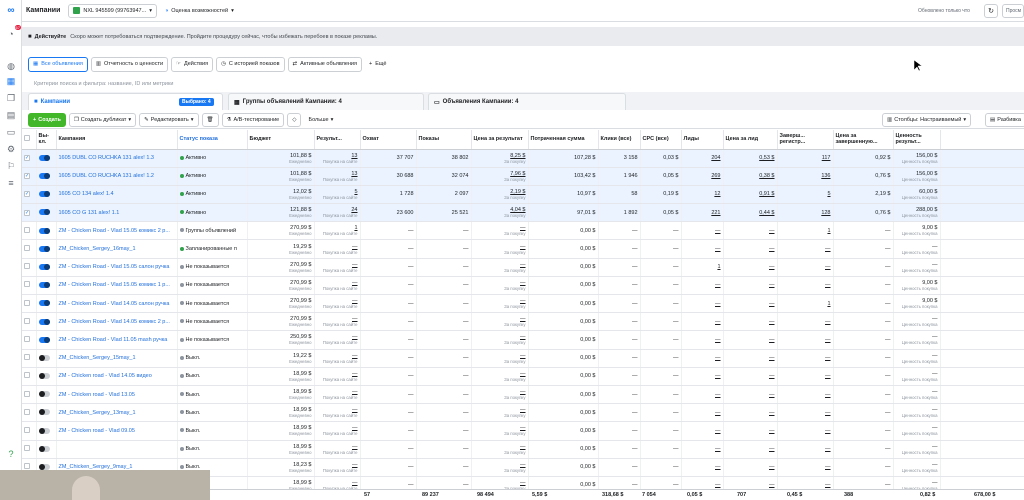 The height and width of the screenshot is (500, 1024). What do you see at coordinates (1013, 11) in the screenshot?
I see `review-button: Просм` at bounding box center [1013, 11].